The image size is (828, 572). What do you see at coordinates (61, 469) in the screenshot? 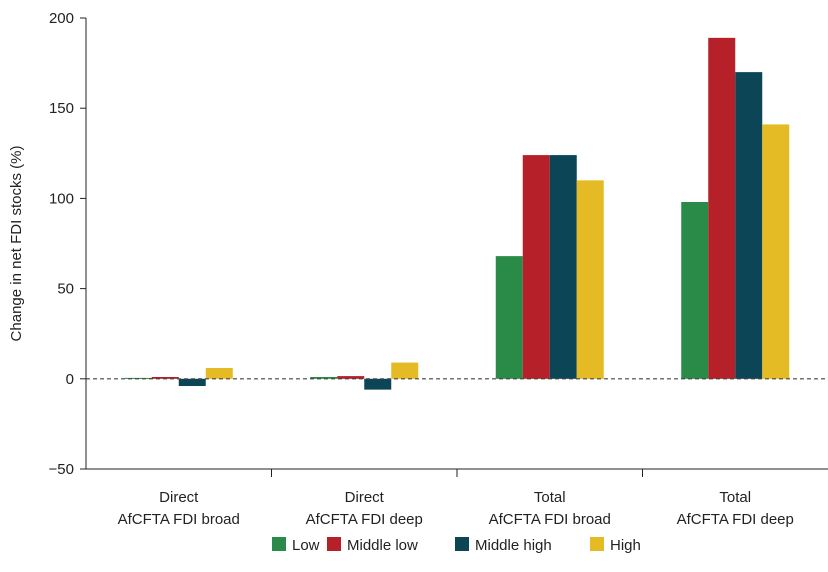
I see `y-tick-label: −50` at bounding box center [61, 469].